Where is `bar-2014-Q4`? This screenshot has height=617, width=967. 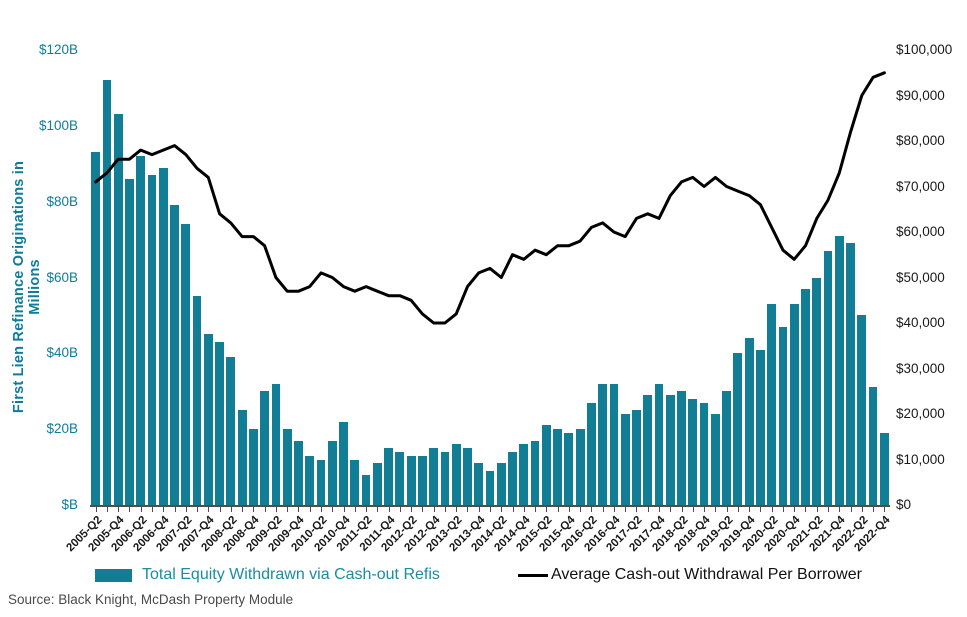 bar-2014-Q4 is located at coordinates (524, 474).